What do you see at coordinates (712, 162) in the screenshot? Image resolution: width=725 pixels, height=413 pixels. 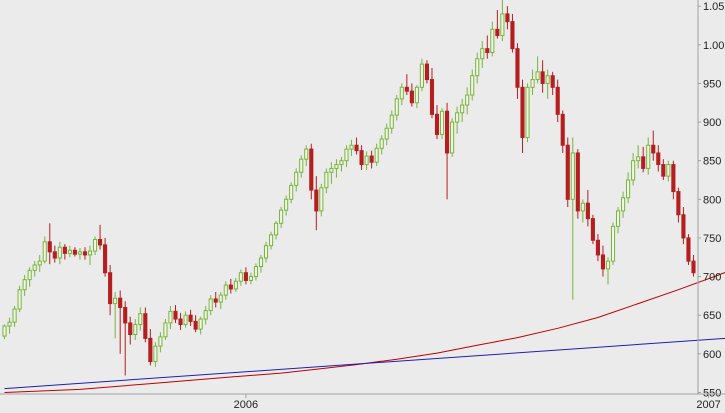 I see `y-tick-label: 850` at bounding box center [712, 162].